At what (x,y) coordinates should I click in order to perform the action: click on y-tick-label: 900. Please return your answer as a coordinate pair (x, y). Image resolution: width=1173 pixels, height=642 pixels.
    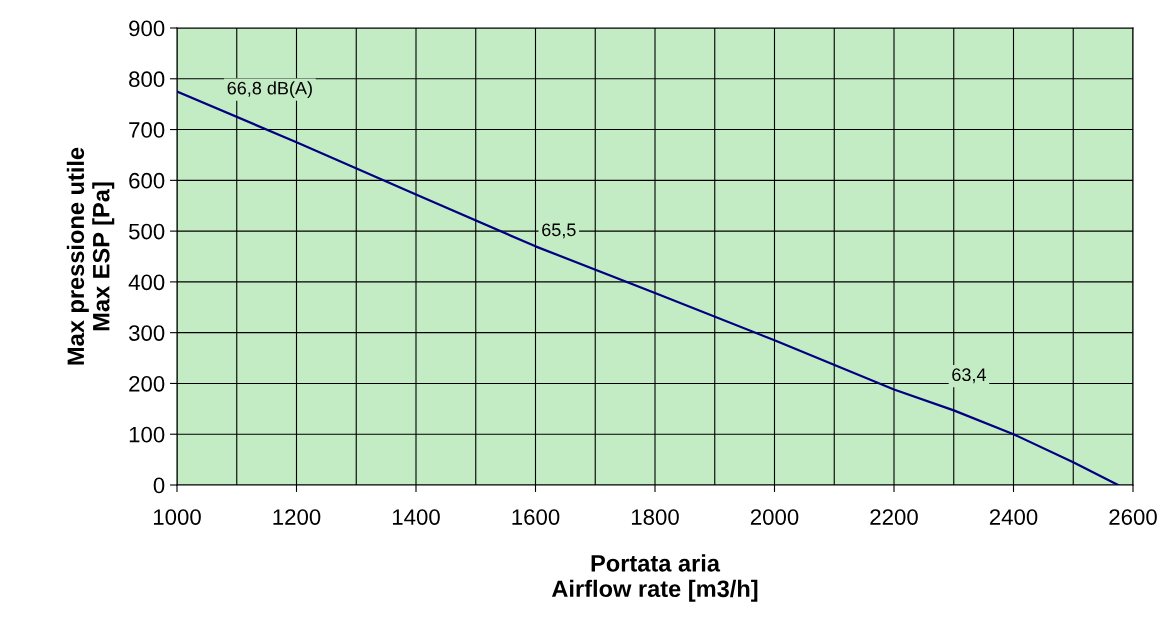
    Looking at the image, I should click on (147, 28).